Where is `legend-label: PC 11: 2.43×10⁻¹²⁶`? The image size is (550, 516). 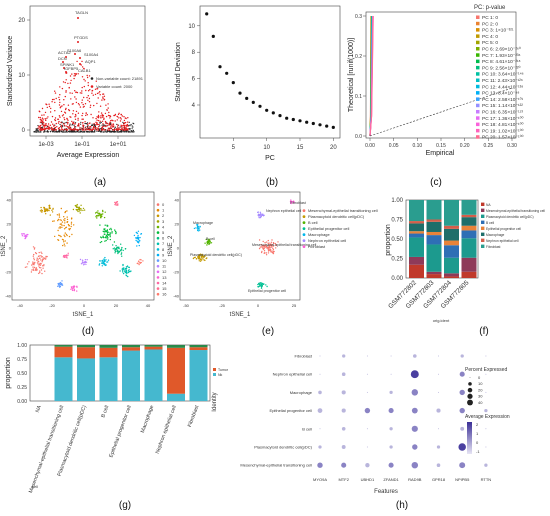 legend-label: PC 11: 2.43×10⁻¹²⁶ is located at coordinates (502, 81).